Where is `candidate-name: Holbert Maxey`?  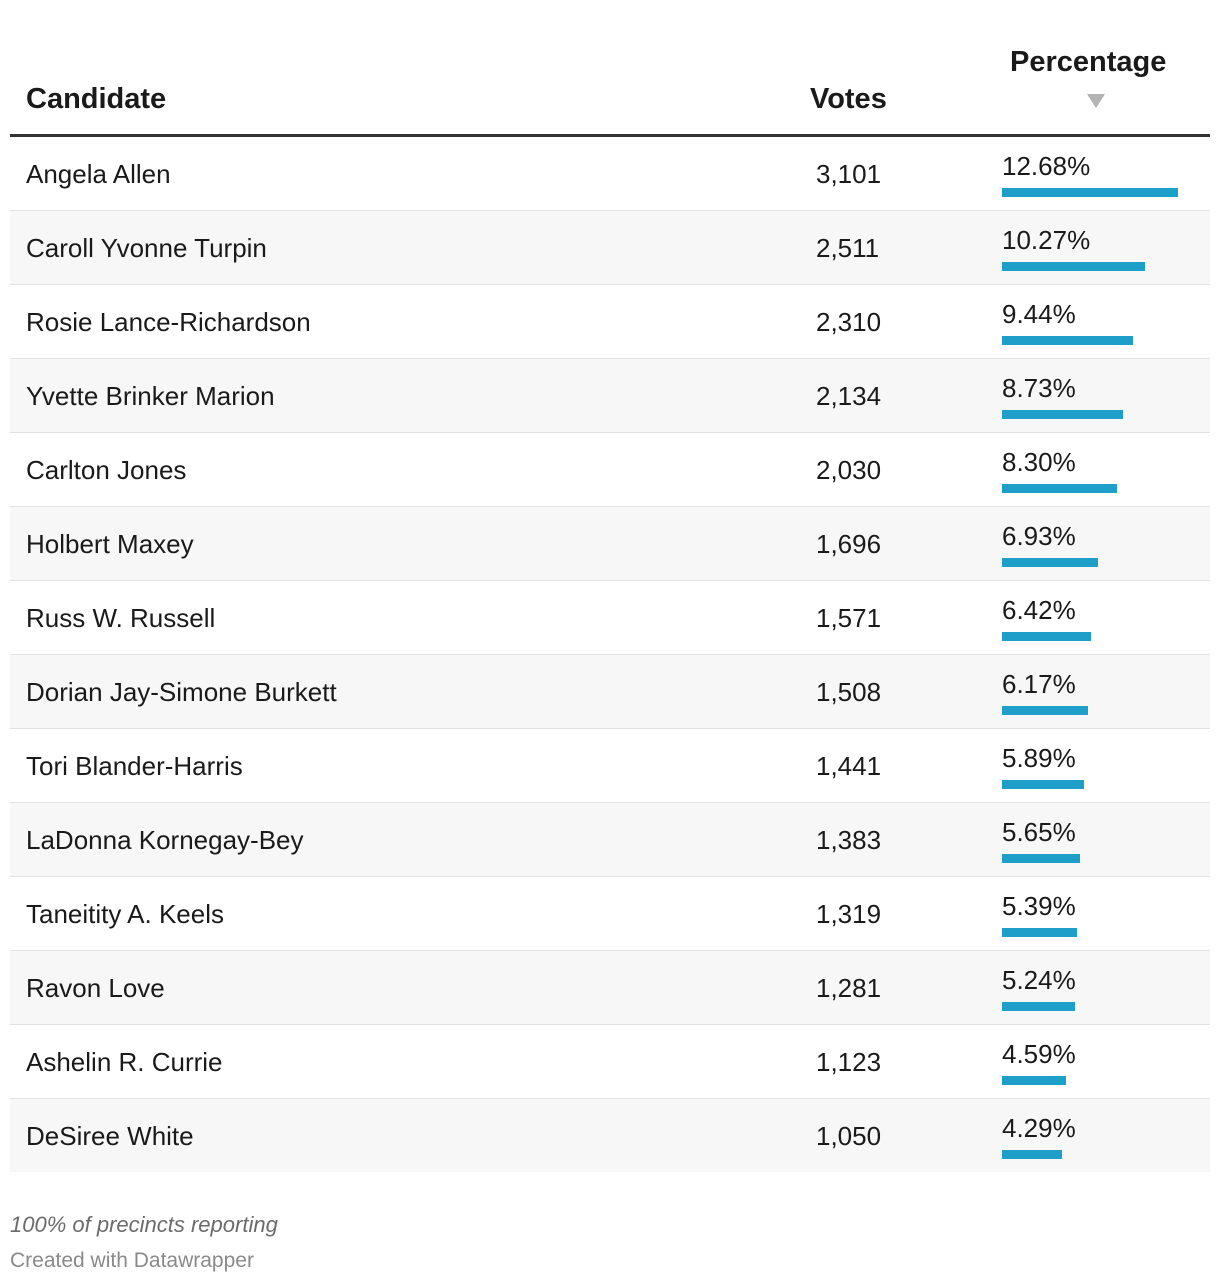
candidate-name: Holbert Maxey is located at coordinates (110, 544).